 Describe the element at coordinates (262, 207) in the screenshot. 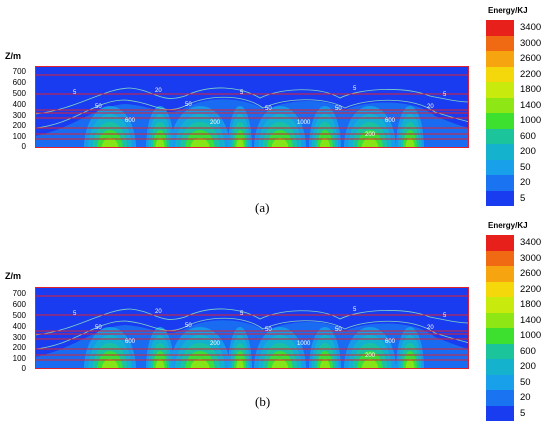

I see `panel-caption: (a)` at that location.